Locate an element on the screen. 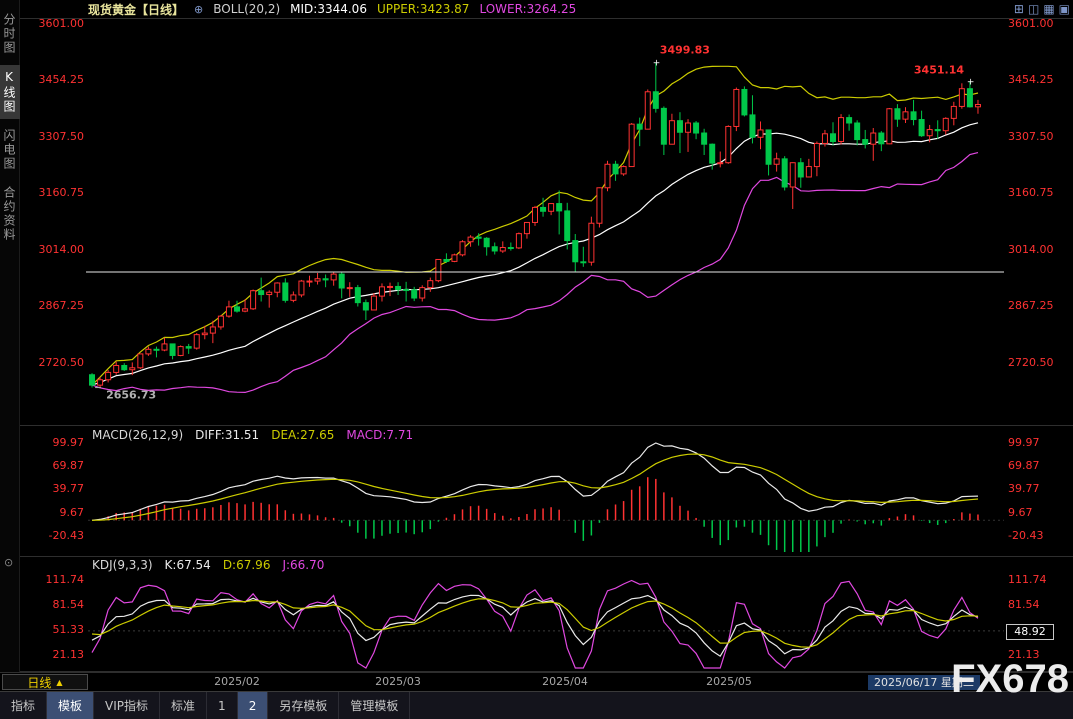  sidebar-items: 分时图 K线图闪电图合约资料 is located at coordinates (10, 130).